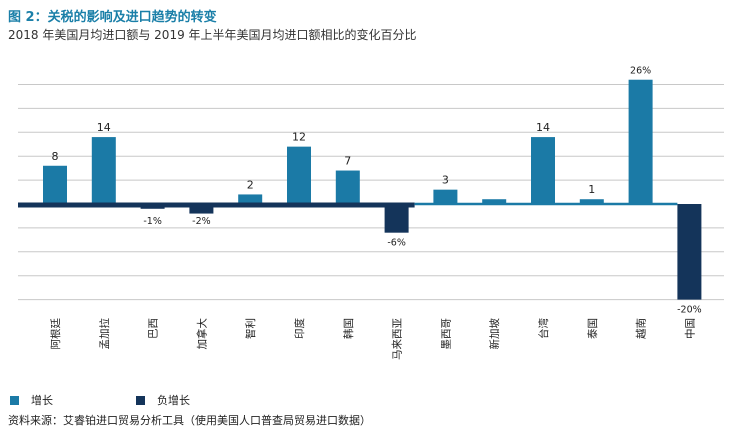 The height and width of the screenshot is (436, 748). Describe the element at coordinates (445, 180) in the screenshot. I see `data-label: 3` at that location.